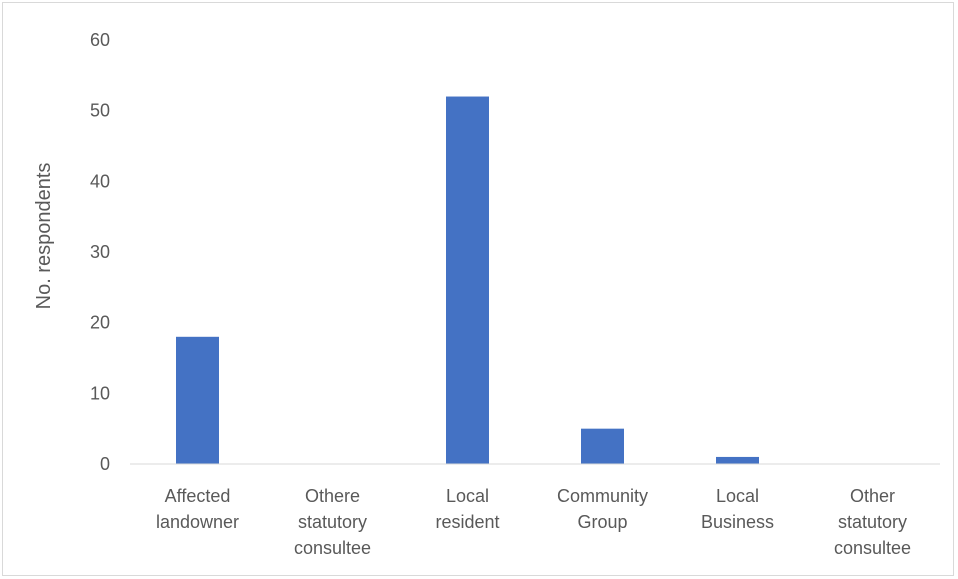 The width and height of the screenshot is (958, 579). What do you see at coordinates (100, 323) in the screenshot?
I see `y-tick-label: 20` at bounding box center [100, 323].